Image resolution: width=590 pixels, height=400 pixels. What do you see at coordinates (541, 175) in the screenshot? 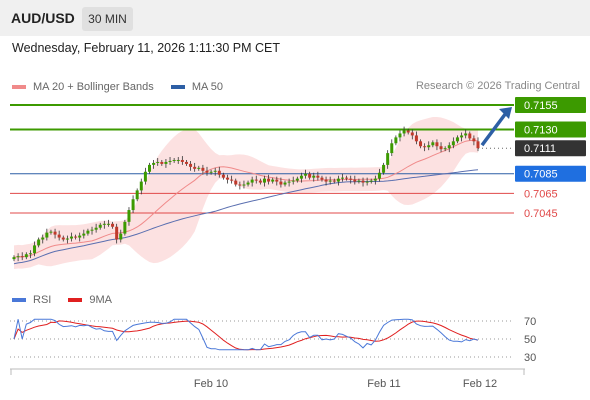
I see `level-tag-text-3: 0.7085` at bounding box center [541, 175].